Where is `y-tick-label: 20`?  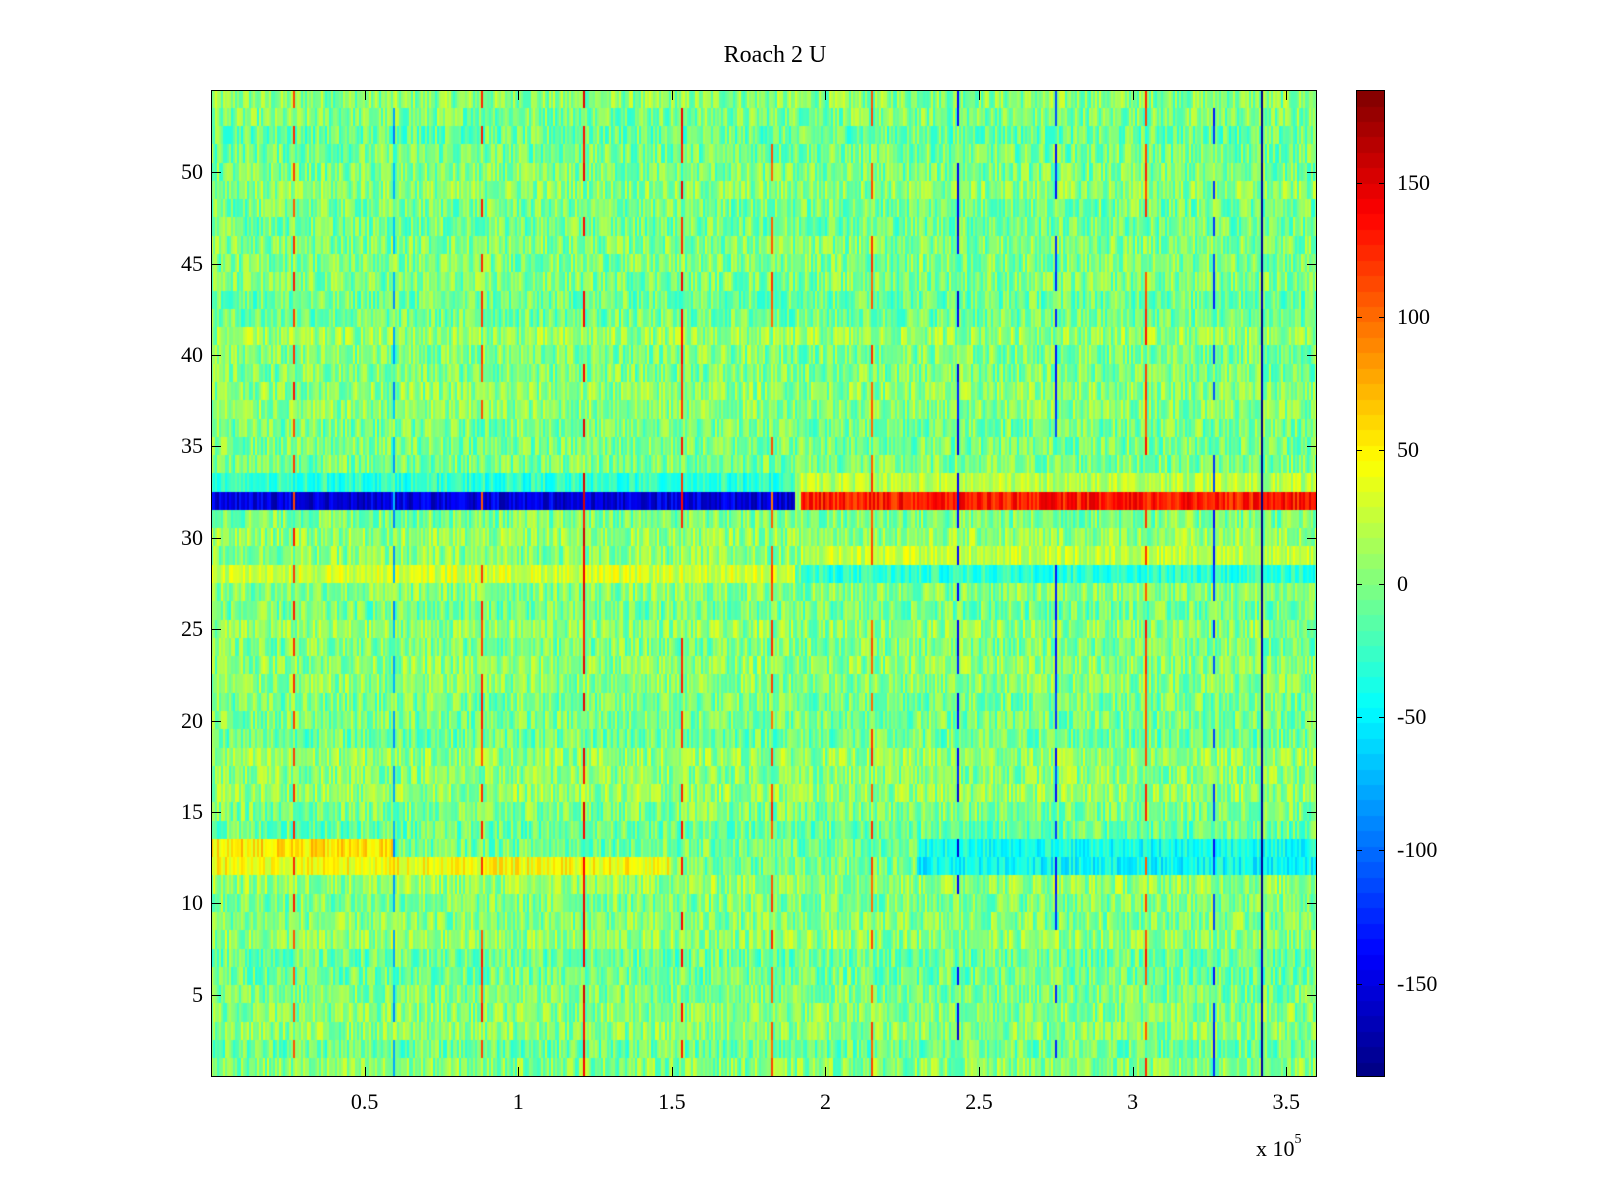 y-tick-label: 20 is located at coordinates (192, 720).